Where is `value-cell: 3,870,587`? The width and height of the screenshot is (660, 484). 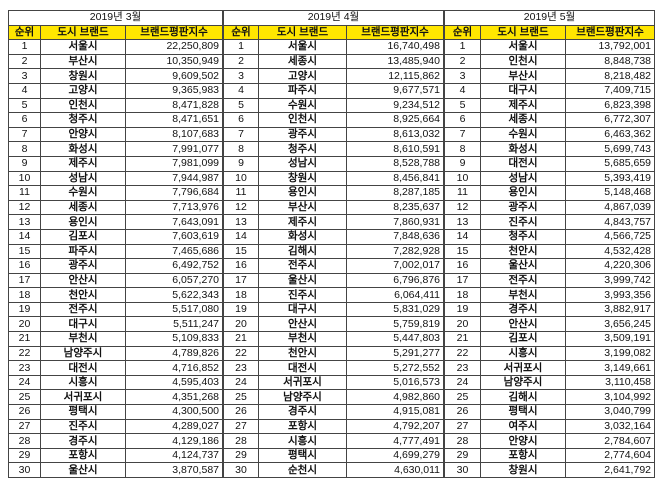 value-cell: 3,870,587 is located at coordinates (174, 470).